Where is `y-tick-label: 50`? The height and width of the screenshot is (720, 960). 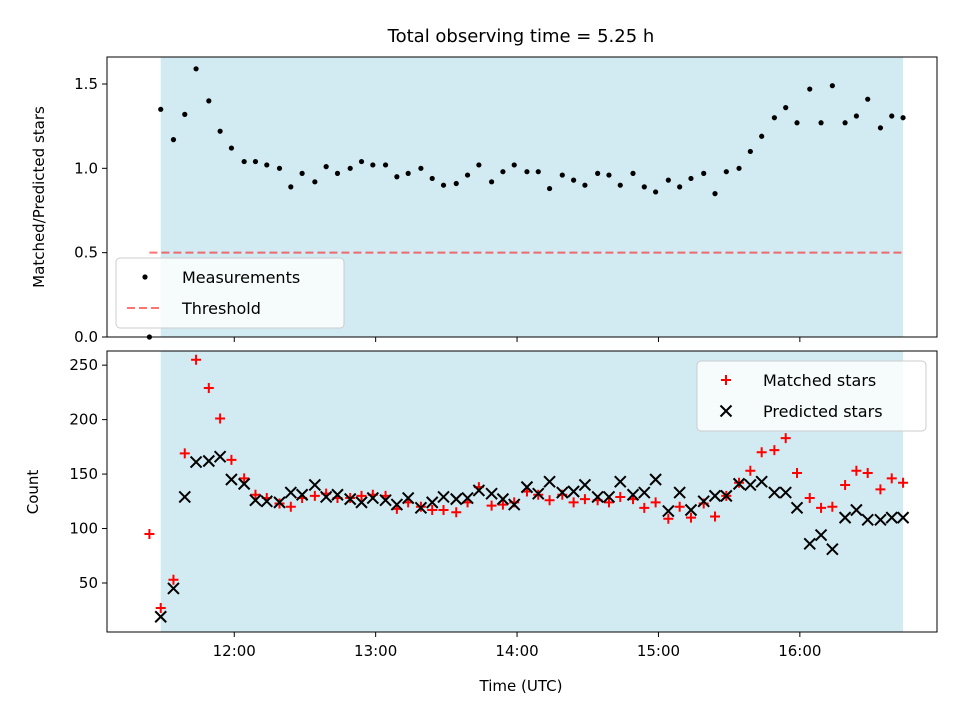 y-tick-label: 50 is located at coordinates (88, 583).